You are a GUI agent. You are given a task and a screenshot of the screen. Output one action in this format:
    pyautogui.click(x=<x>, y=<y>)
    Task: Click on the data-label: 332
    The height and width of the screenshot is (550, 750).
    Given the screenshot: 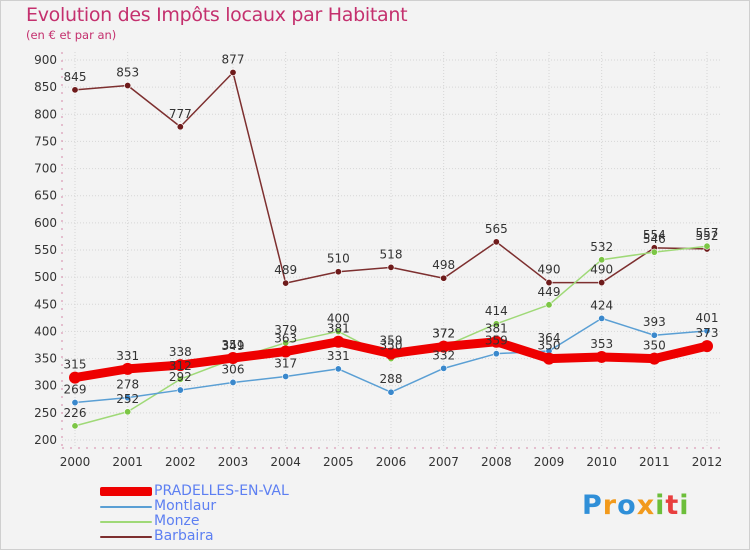 What is the action you would take?
    pyautogui.click(x=443, y=355)
    